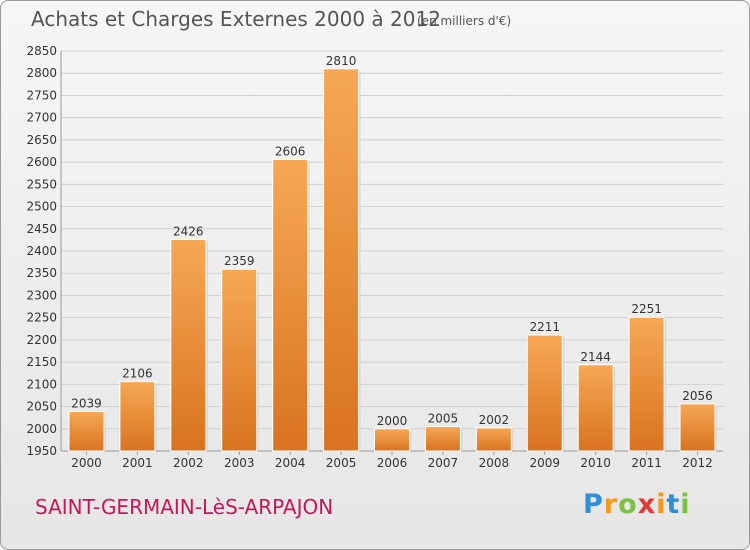  What do you see at coordinates (41, 340) in the screenshot?
I see `y-tick-label: 2200` at bounding box center [41, 340].